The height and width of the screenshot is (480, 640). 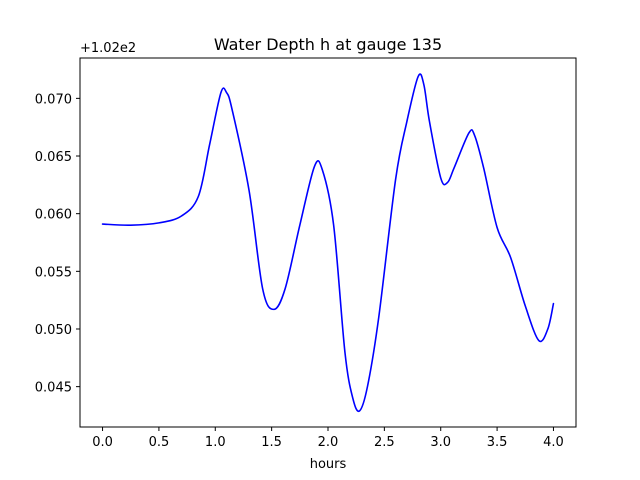 What do you see at coordinates (102, 442) in the screenshot?
I see `x-tick-label: 0.0` at bounding box center [102, 442].